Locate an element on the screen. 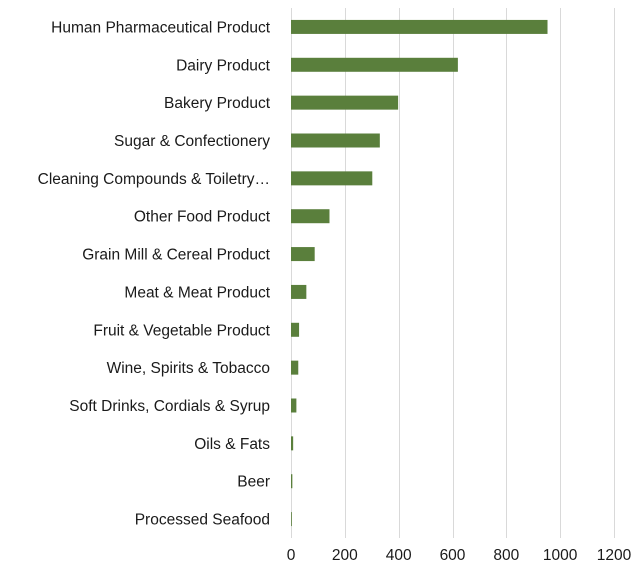 This screenshot has height=568, width=635. category-label: Bakery Product is located at coordinates (217, 103).